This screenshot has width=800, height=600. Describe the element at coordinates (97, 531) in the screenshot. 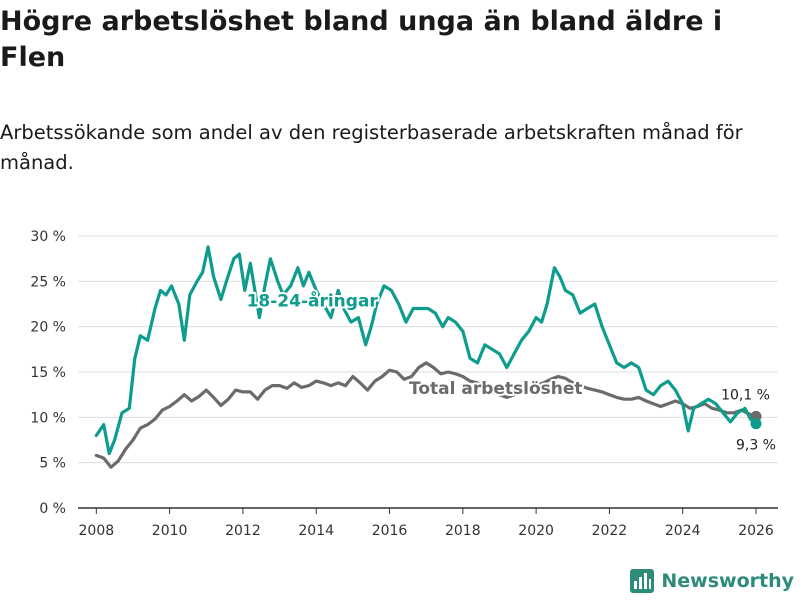

I see `x-tick-label: 2008` at that location.